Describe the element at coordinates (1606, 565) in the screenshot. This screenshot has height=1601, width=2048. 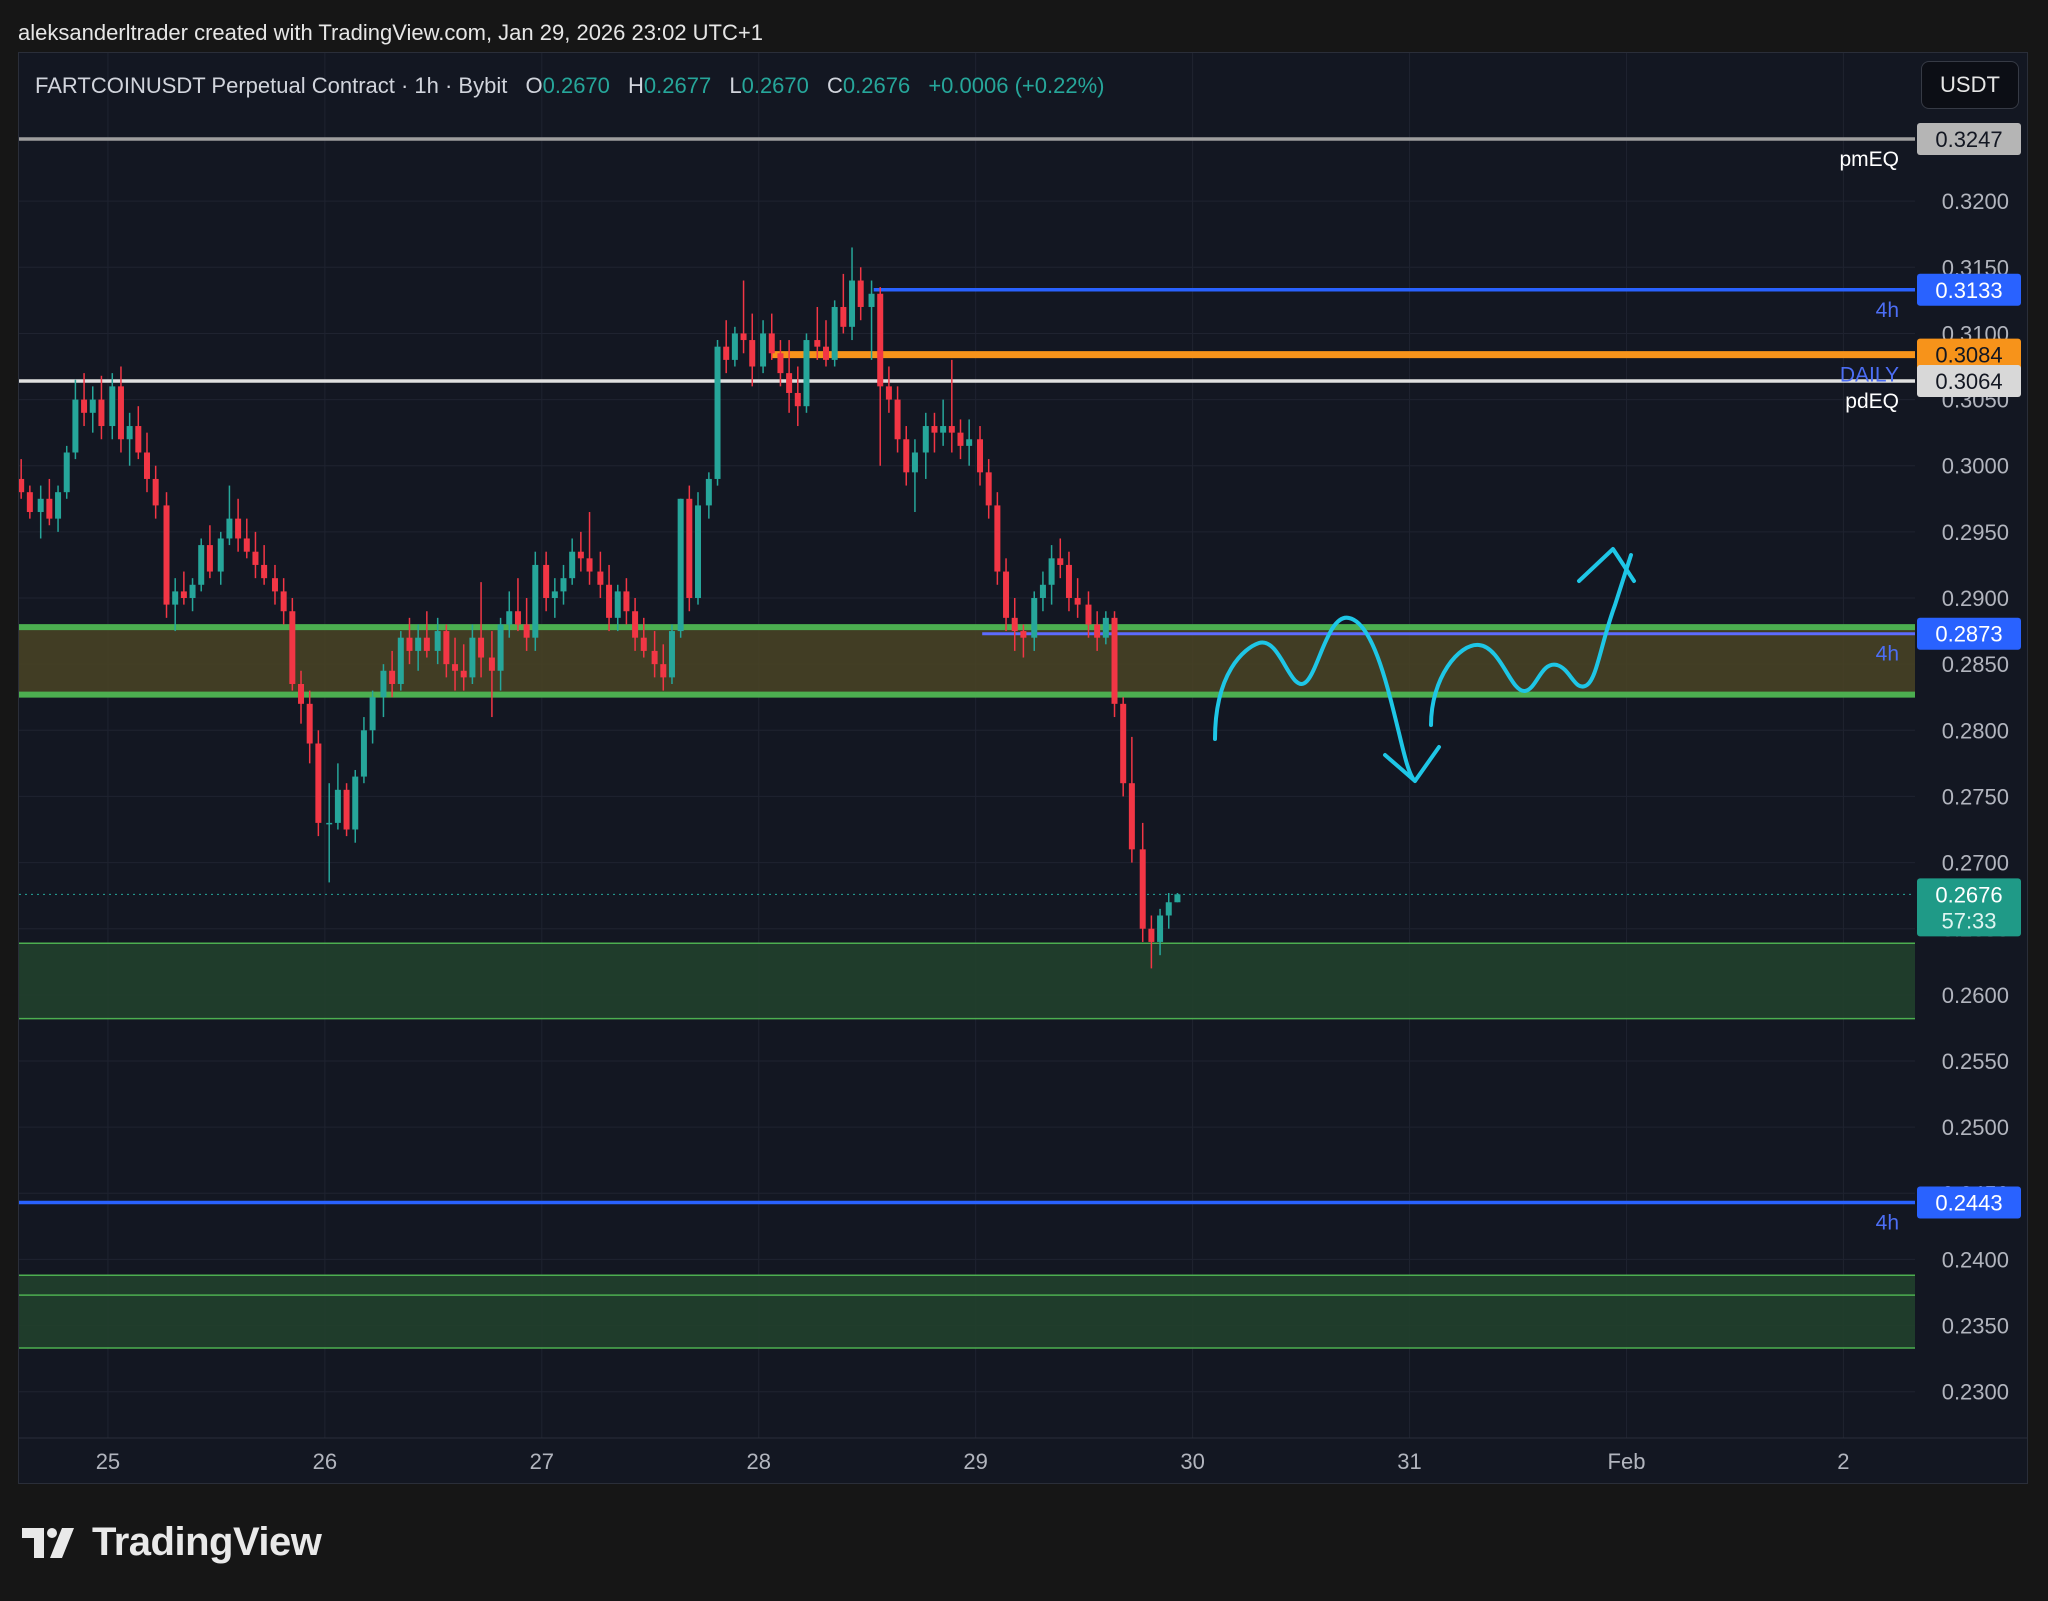
I see `projection-arrow-up` at that location.